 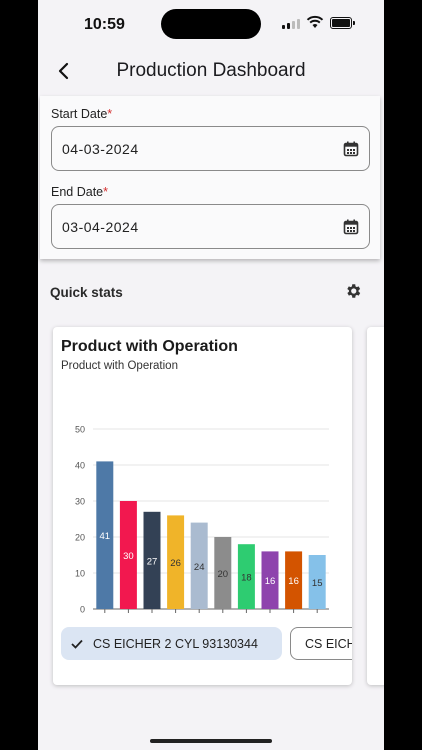 I want to click on bar-value-label: 41, so click(x=105, y=536).